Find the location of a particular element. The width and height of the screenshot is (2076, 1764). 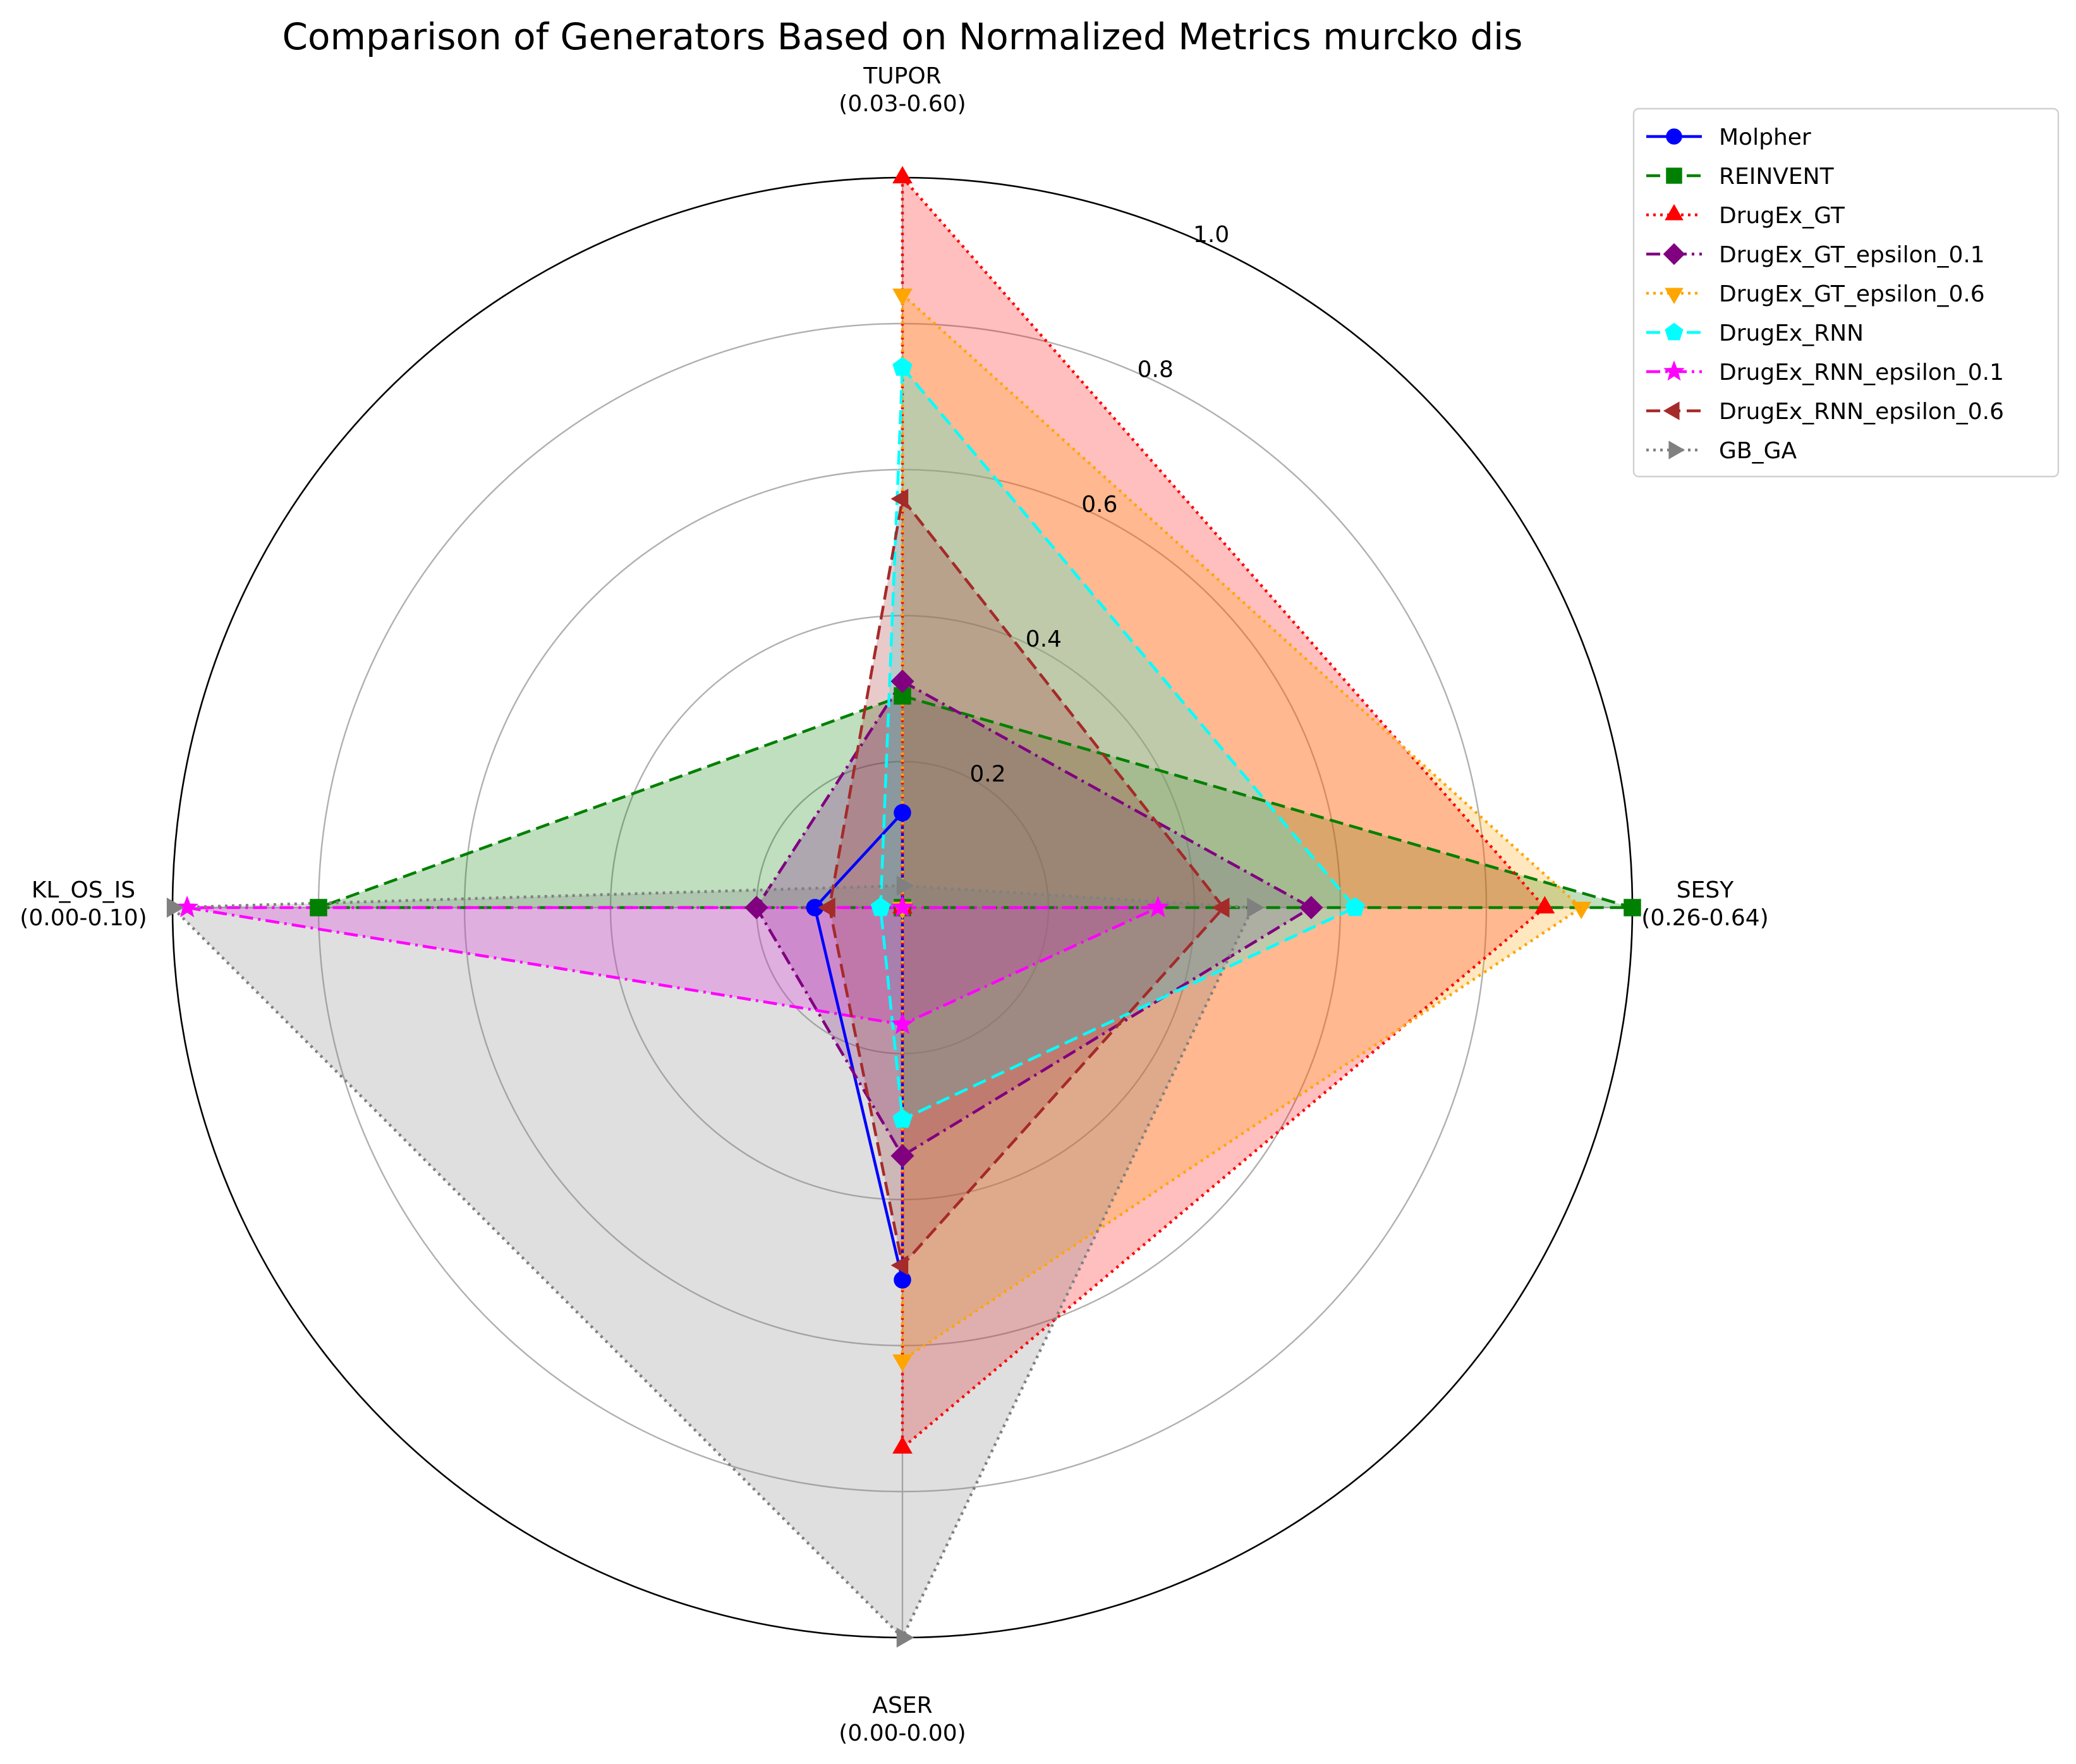

legend-label: DrugEx_RNN_epsilon_0.6 is located at coordinates (1861, 412).